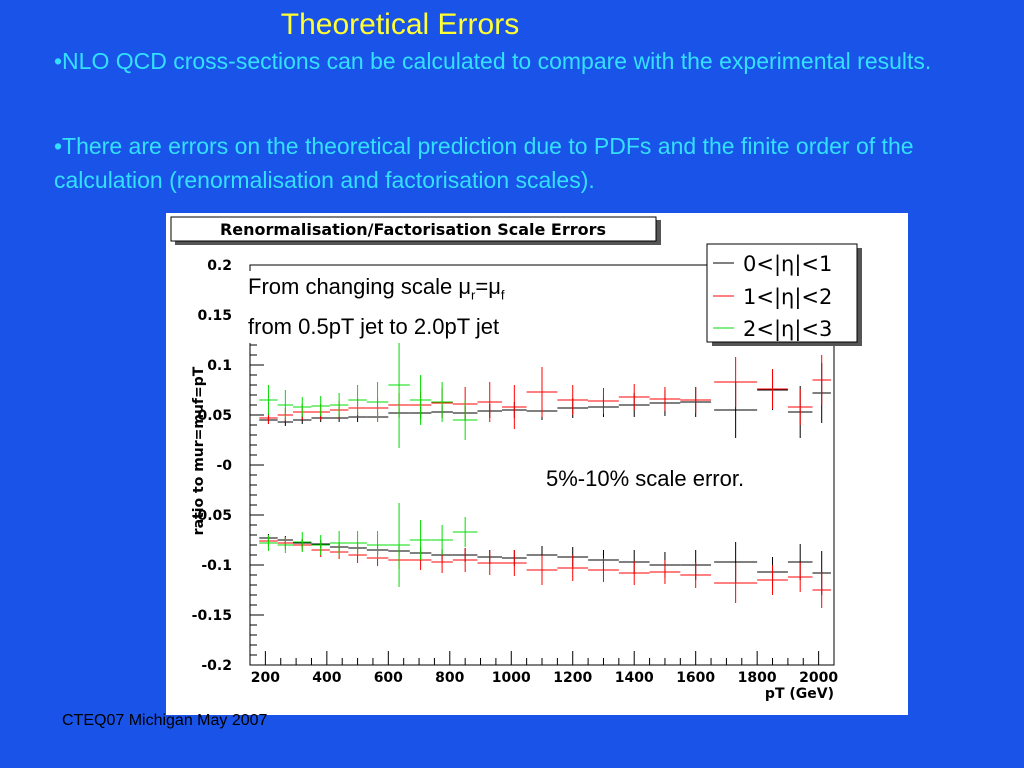 The image size is (1024, 768). Describe the element at coordinates (757, 678) in the screenshot. I see `x-tick-label: 1800` at that location.